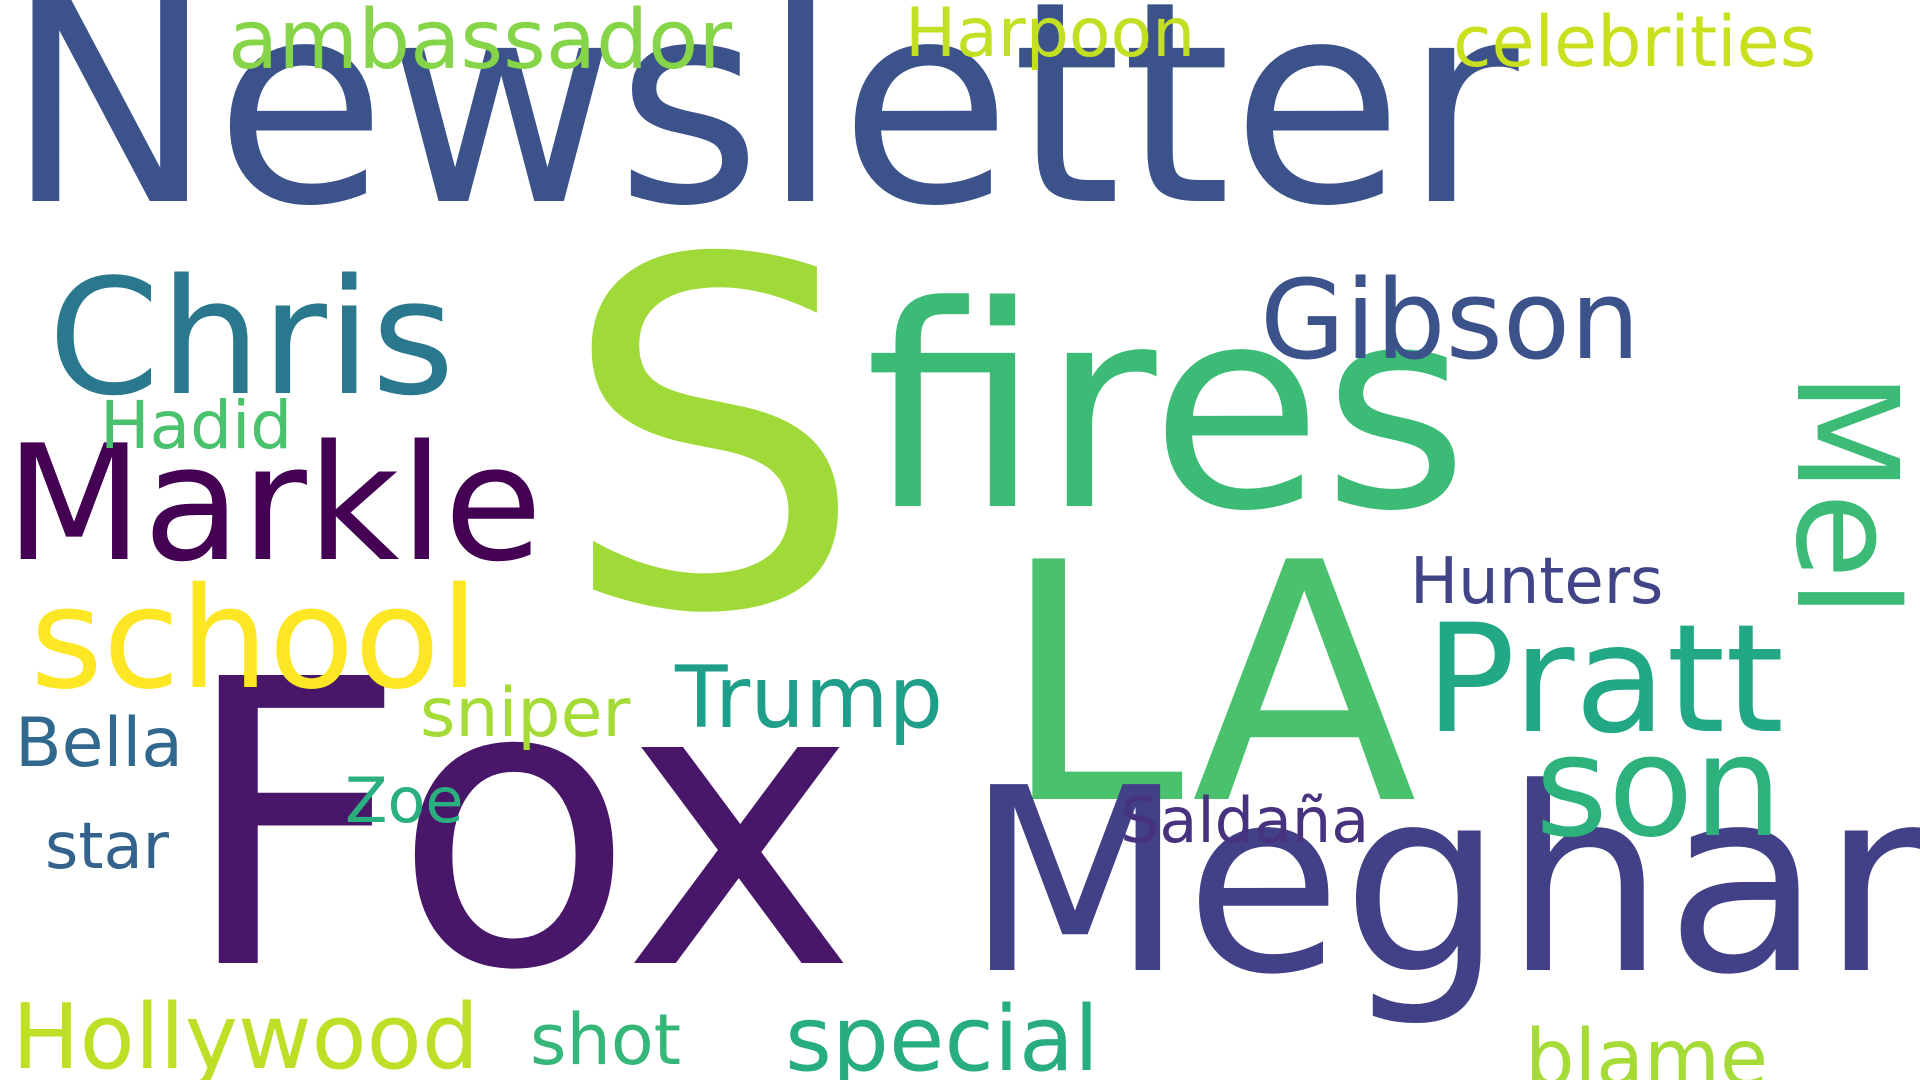 This screenshot has width=1920, height=1080. What do you see at coordinates (1605, 680) in the screenshot?
I see `word-pratt: Pratt` at bounding box center [1605, 680].